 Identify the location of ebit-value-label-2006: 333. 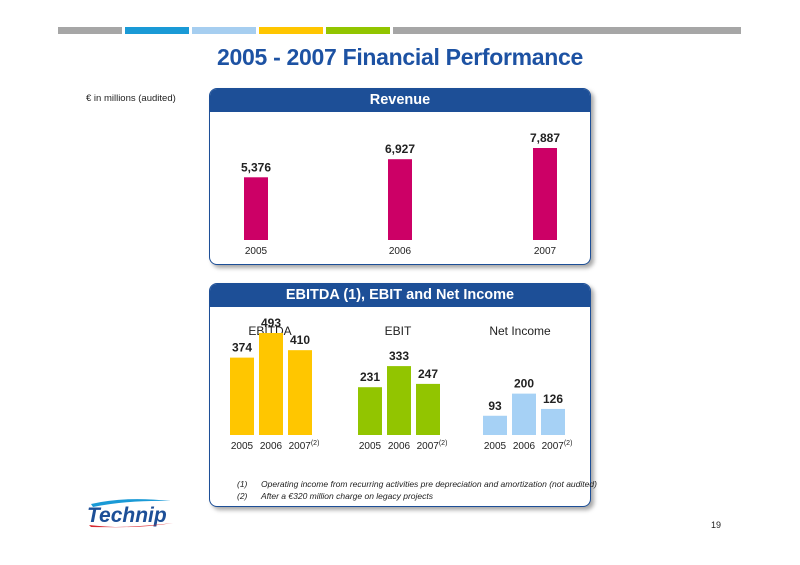
(399, 356).